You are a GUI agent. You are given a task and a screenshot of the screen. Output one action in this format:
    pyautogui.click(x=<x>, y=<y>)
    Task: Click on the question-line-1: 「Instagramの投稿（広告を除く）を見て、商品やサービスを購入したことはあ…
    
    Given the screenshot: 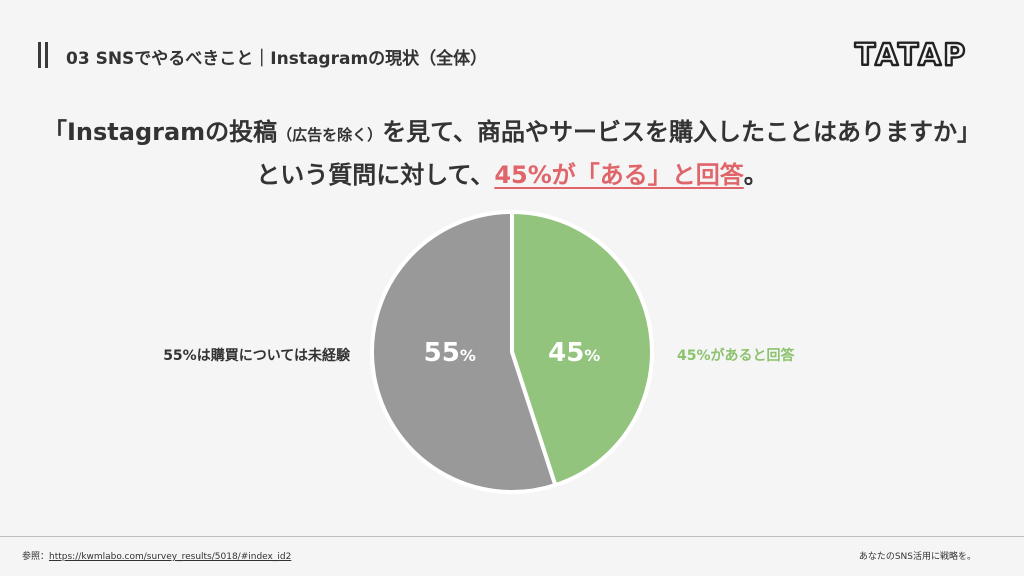 What is the action you would take?
    pyautogui.click(x=512, y=133)
    